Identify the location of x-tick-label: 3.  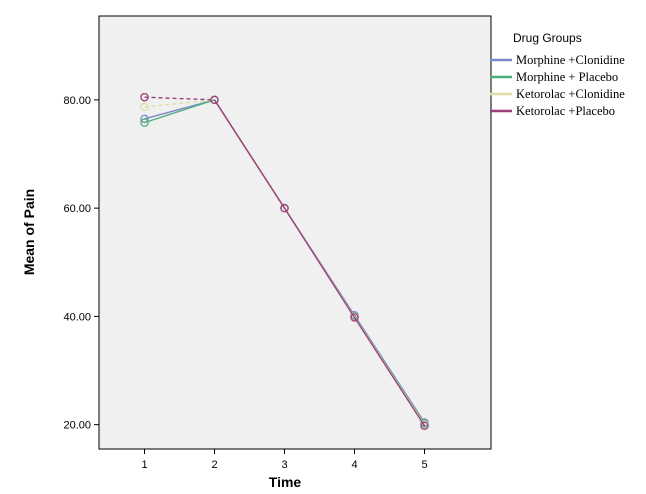
(284, 465).